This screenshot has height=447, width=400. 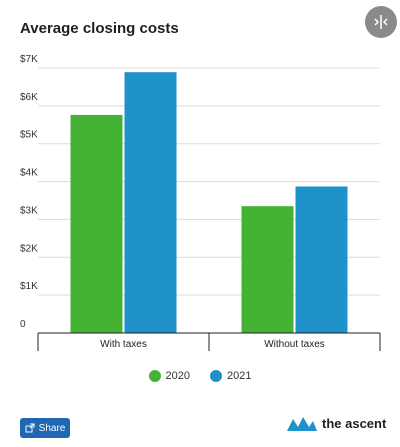 I want to click on y-tick-label: $5K, so click(x=29, y=135).